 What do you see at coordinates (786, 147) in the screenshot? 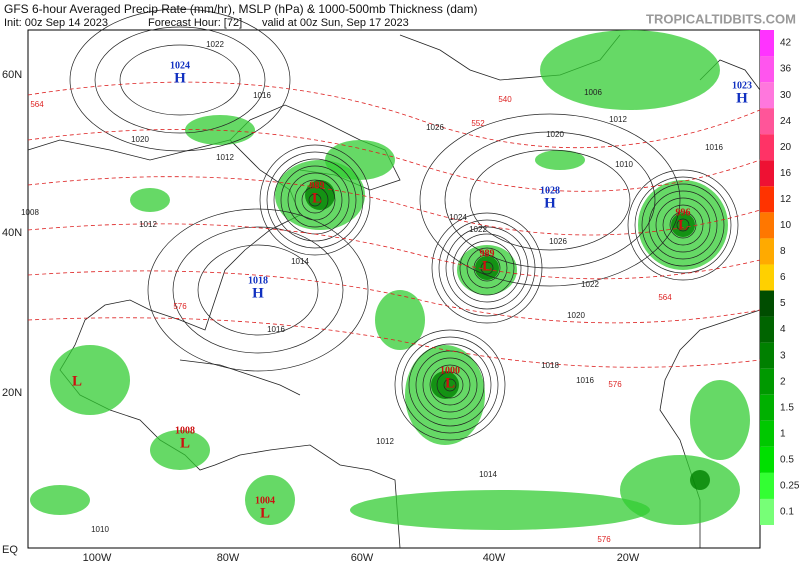
I see `colorbar-label: 20` at bounding box center [786, 147].